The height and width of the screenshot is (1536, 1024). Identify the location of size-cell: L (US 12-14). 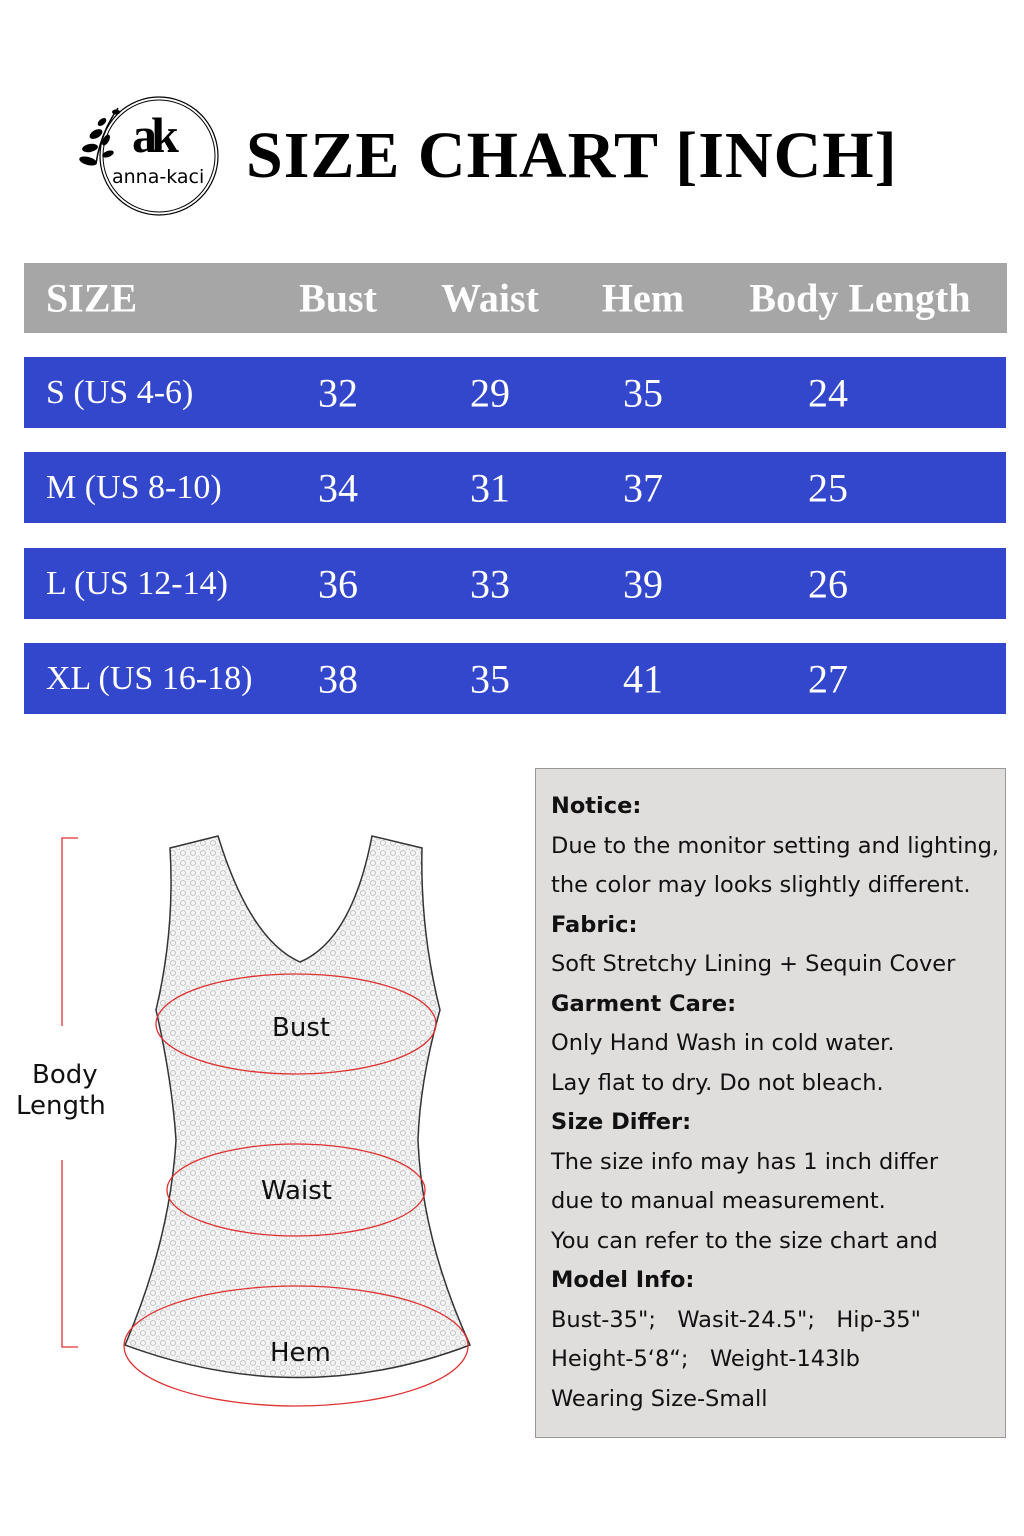
(137, 583).